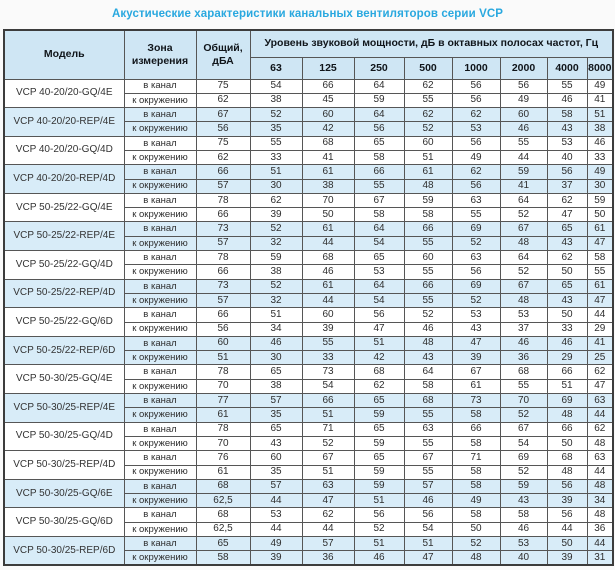 The width and height of the screenshot is (615, 570). What do you see at coordinates (223, 458) in the screenshot?
I see `total-dba-cell: 76` at bounding box center [223, 458].